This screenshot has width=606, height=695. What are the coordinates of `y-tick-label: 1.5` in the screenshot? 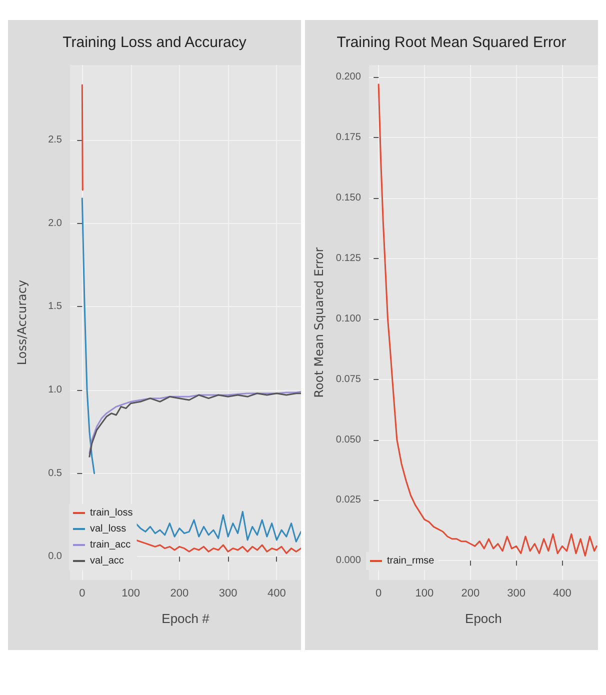 It's located at (55, 306).